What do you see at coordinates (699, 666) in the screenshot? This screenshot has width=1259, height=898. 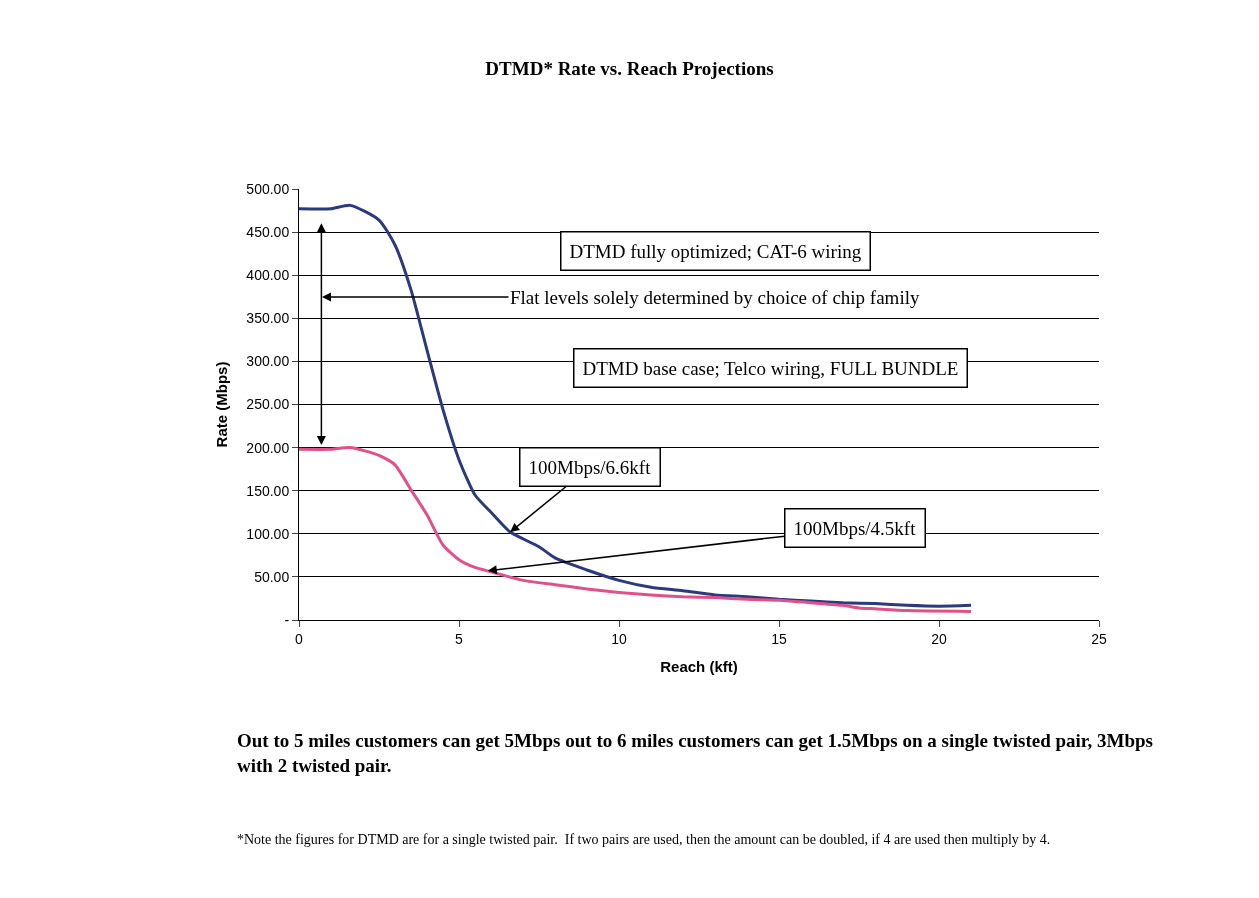 I see `x-axis-title: Reach (kft)` at bounding box center [699, 666].